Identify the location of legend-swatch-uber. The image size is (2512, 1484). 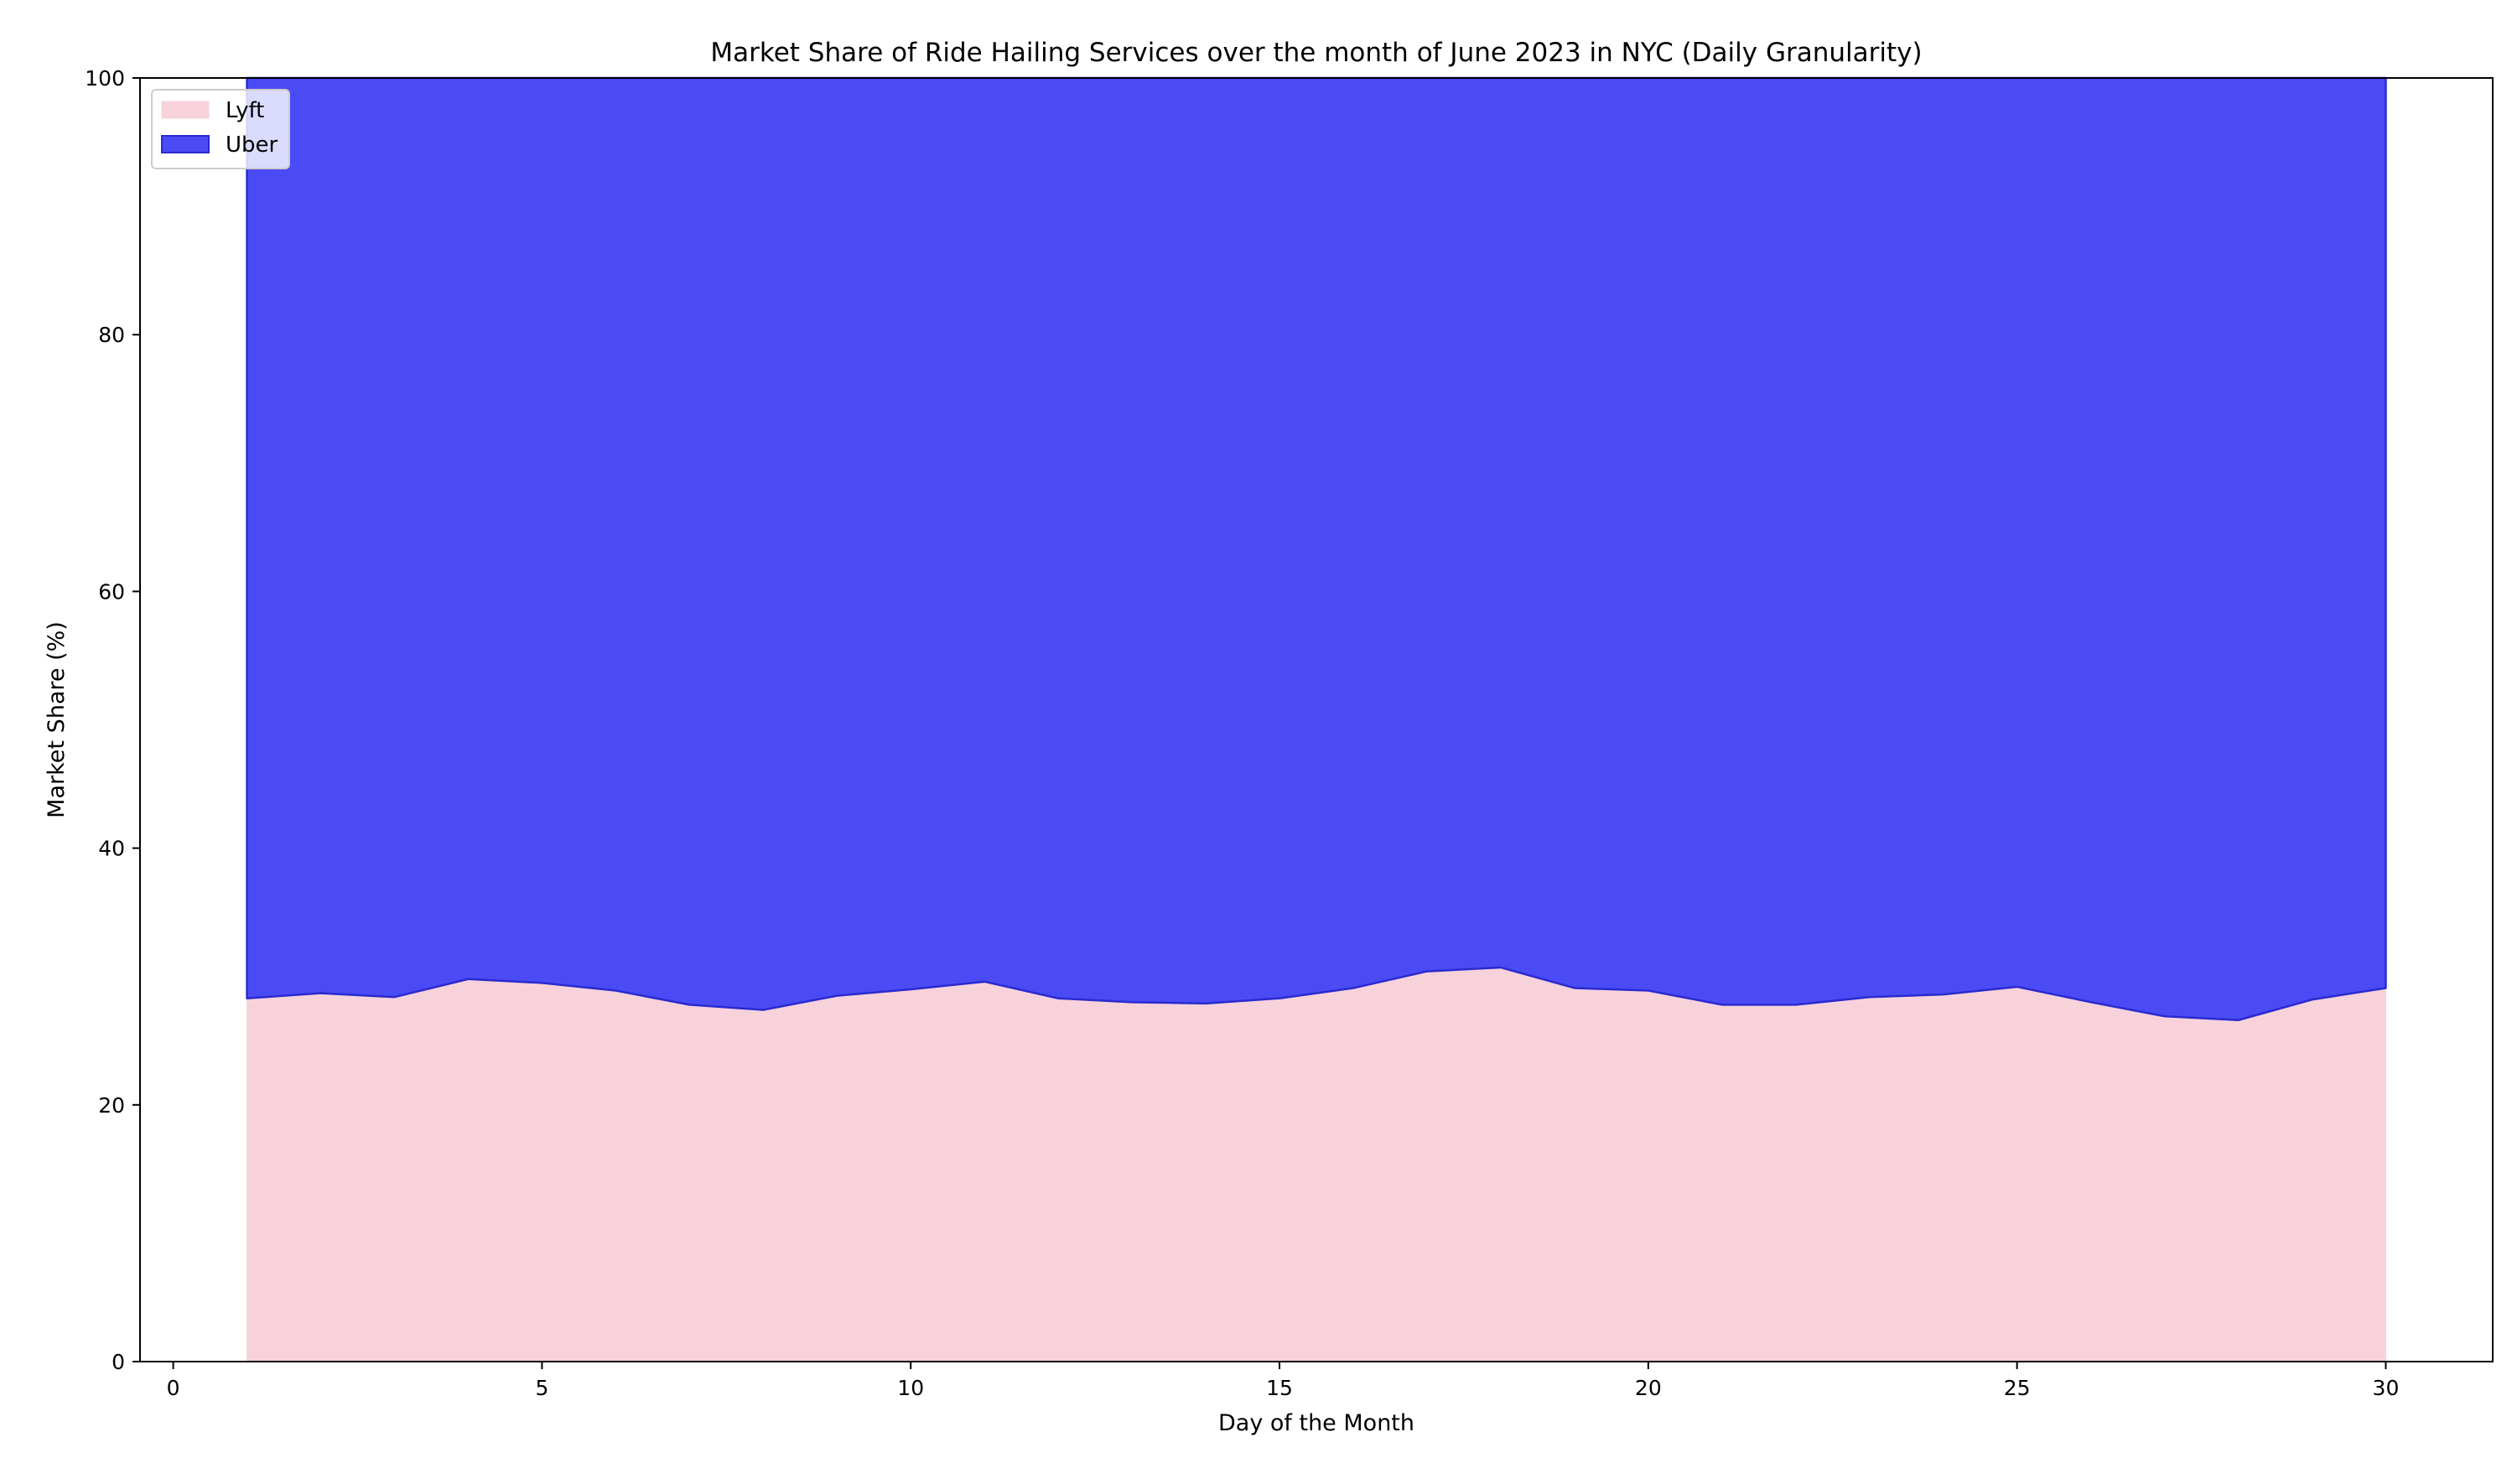
(185, 144).